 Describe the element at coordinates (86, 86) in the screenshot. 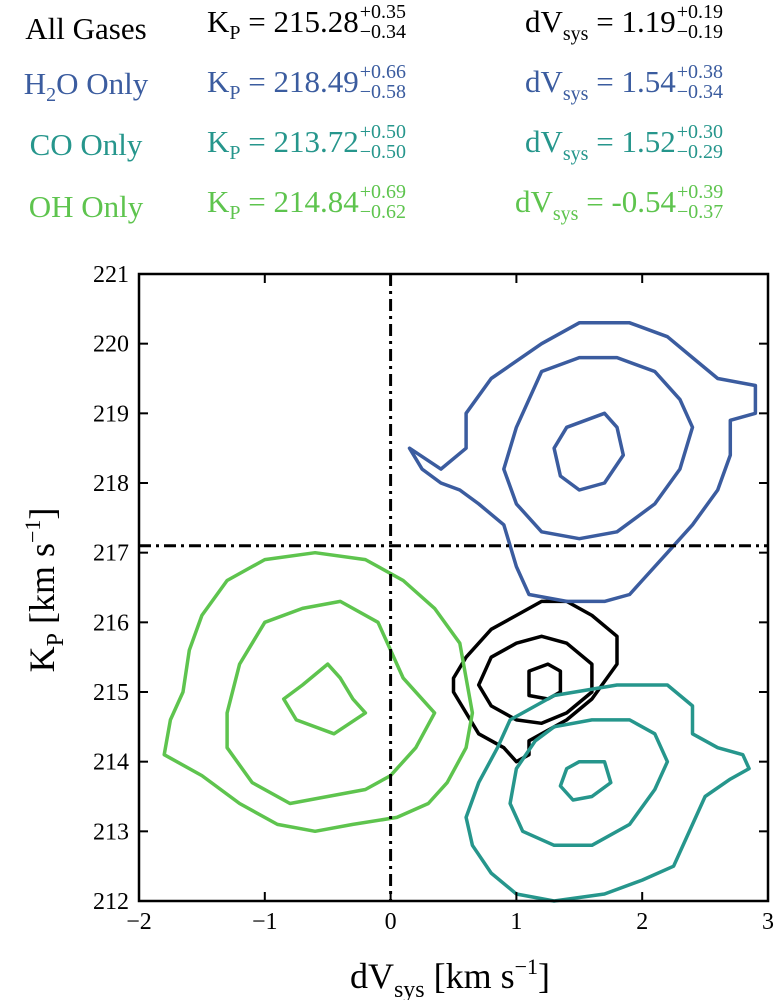

I see `legend-label-h2o: H2O Only` at that location.